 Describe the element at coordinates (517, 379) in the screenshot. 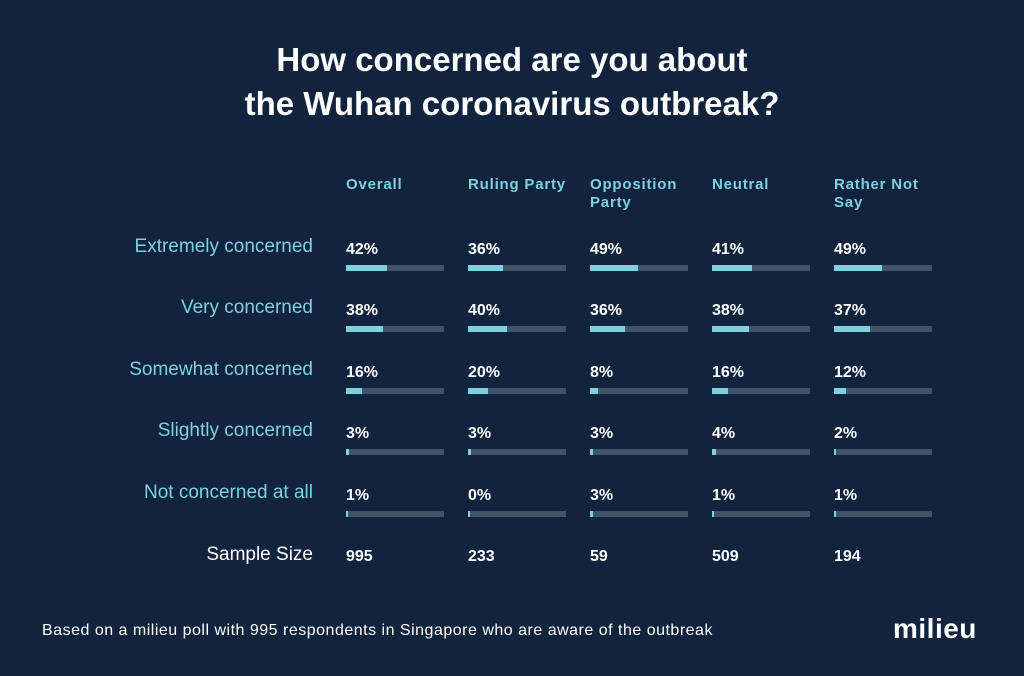

I see `table-cell: 20%` at that location.